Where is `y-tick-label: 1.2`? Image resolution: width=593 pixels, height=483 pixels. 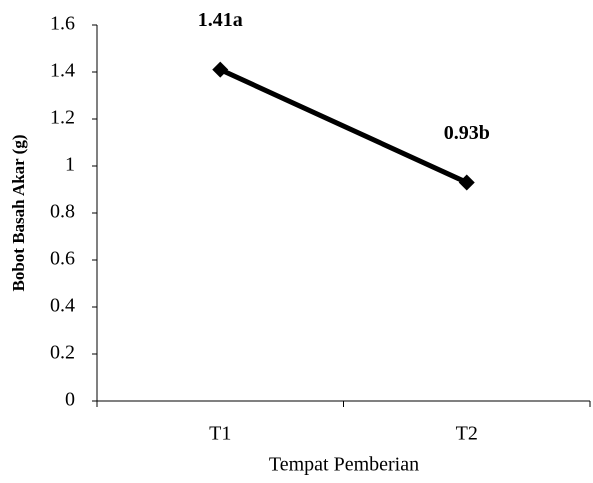 y-tick-label: 1.2 is located at coordinates (62, 118).